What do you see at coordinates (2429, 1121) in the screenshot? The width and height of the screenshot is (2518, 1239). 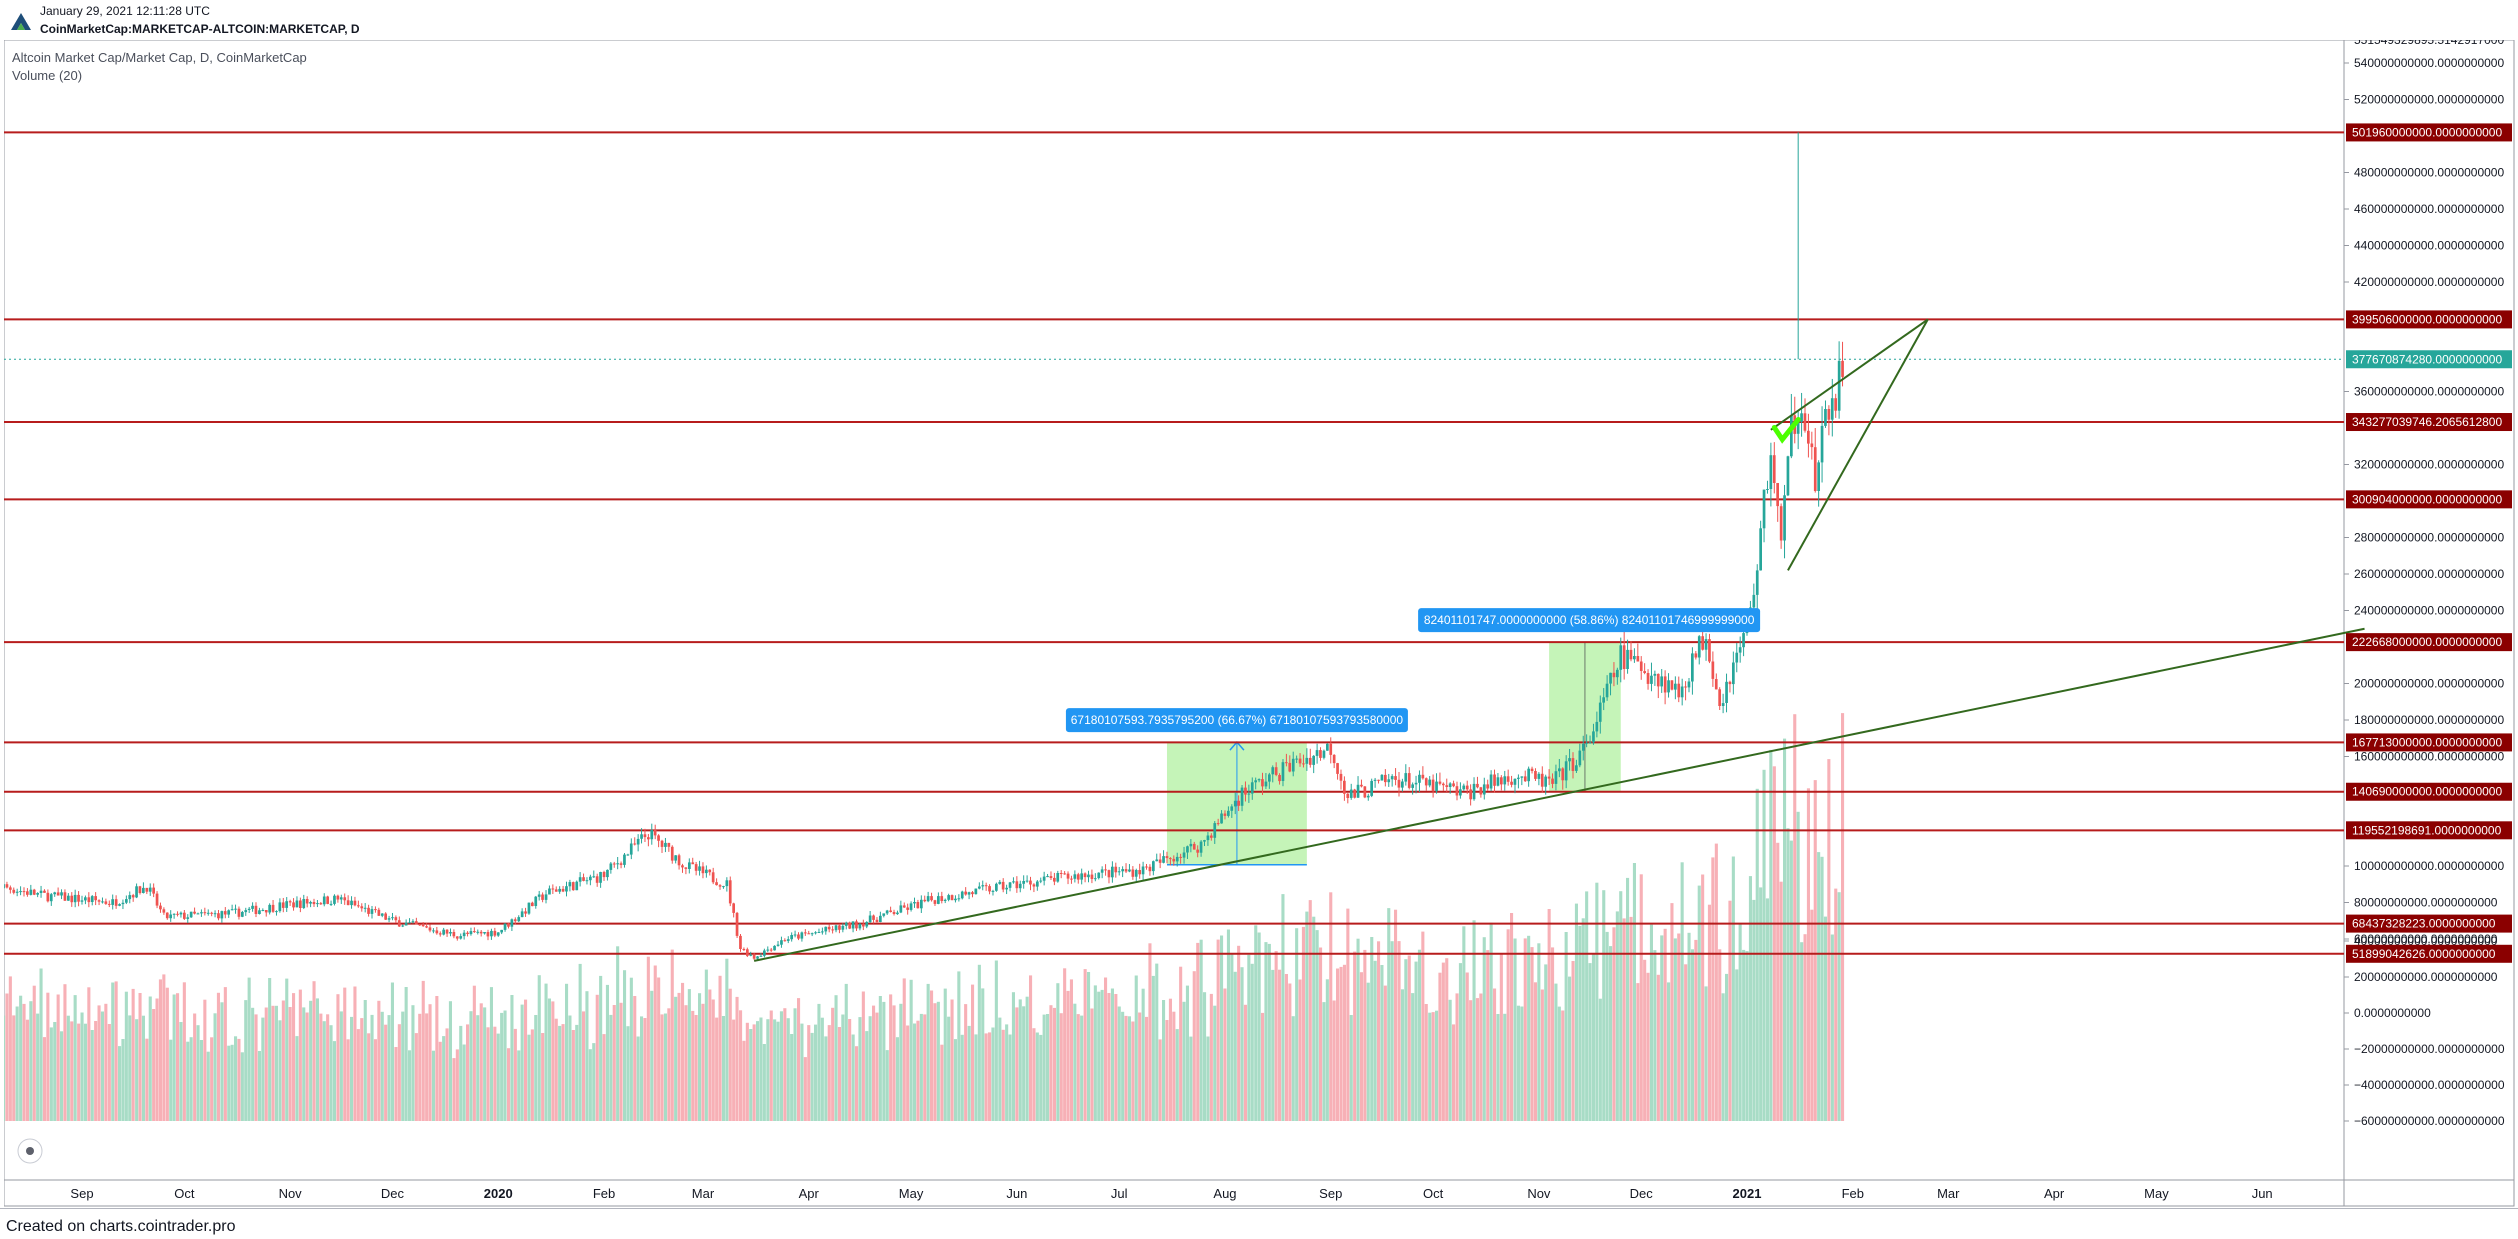 I see `price-axis-label: −60000000000.0000000000` at bounding box center [2429, 1121].